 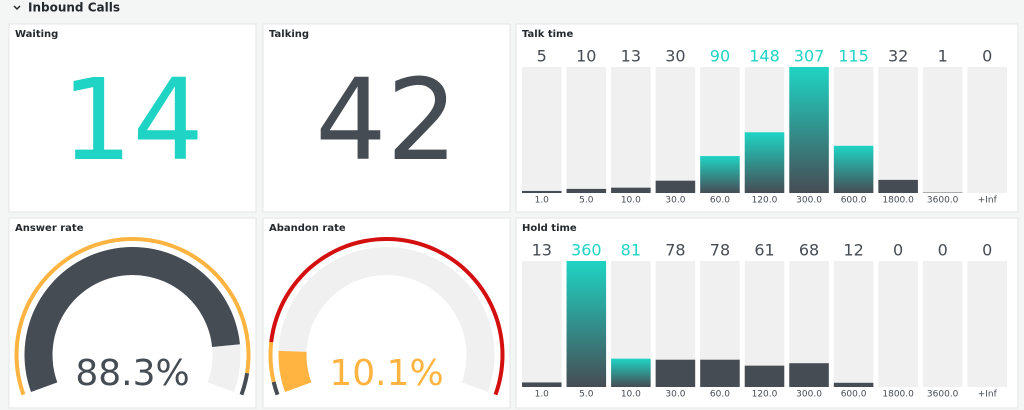 What do you see at coordinates (631, 250) in the screenshot?
I see `bar-value: 81` at bounding box center [631, 250].